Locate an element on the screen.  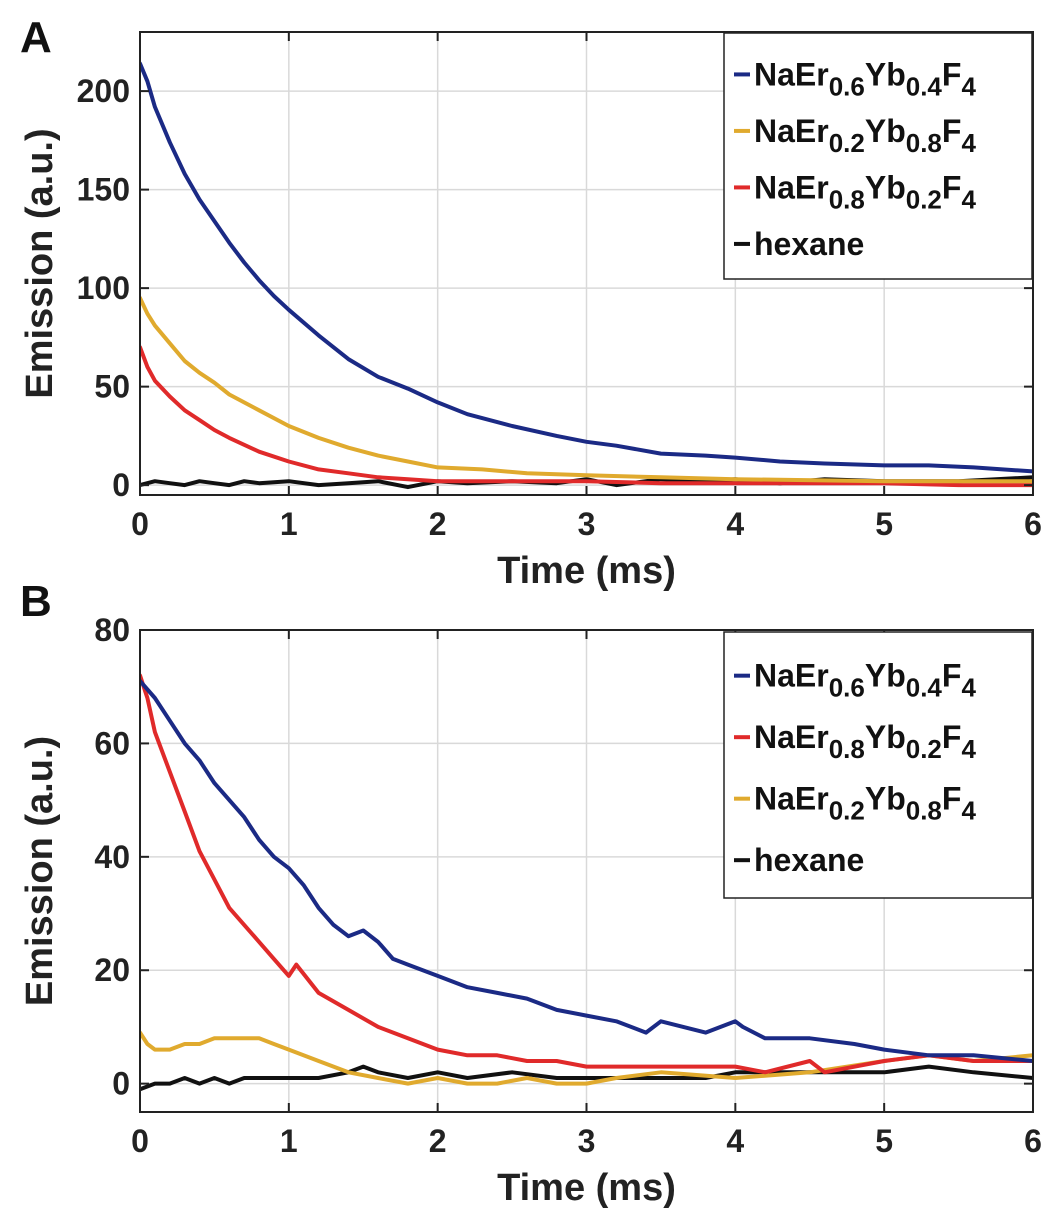
panel-letter: B is located at coordinates (36, 601).